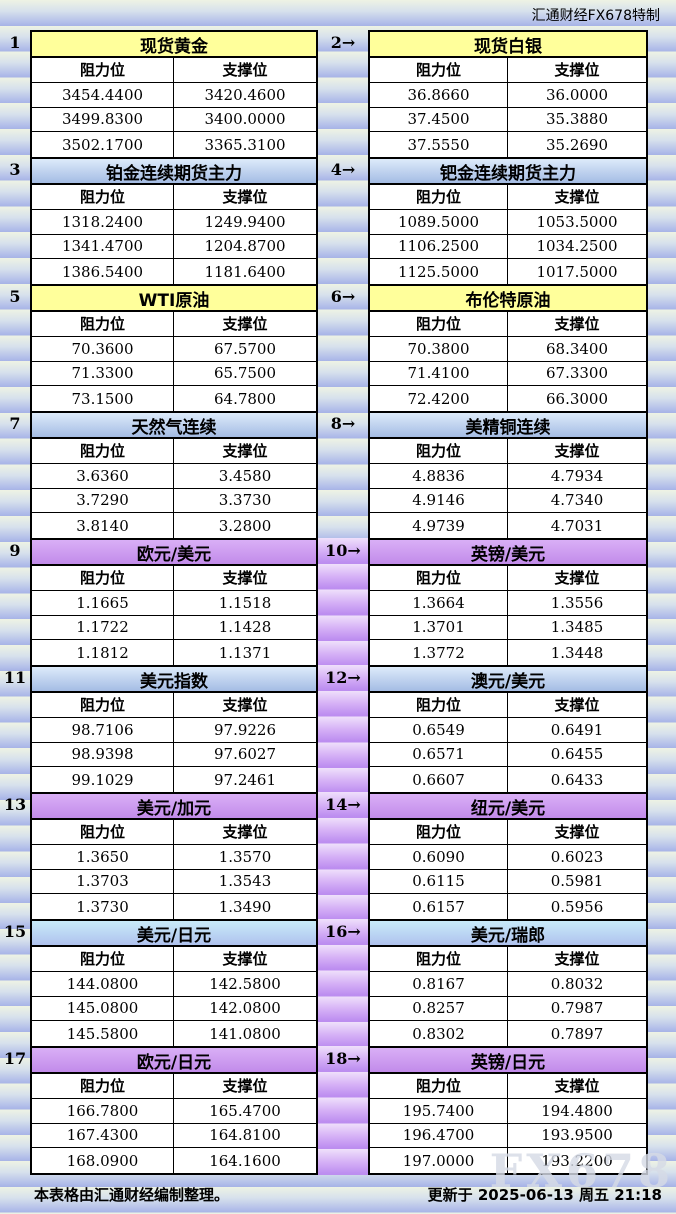  Describe the element at coordinates (439, 271) in the screenshot. I see `resistance-value-cell: 1125.5000` at that location.